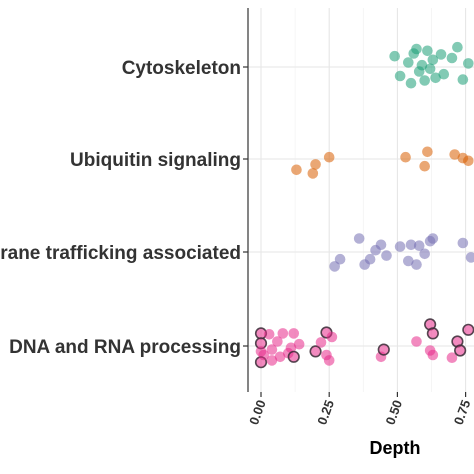 Image resolution: width=474 pixels, height=474 pixels. What do you see at coordinates (257, 412) in the screenshot?
I see `x-tick-label: 0.00` at bounding box center [257, 412].